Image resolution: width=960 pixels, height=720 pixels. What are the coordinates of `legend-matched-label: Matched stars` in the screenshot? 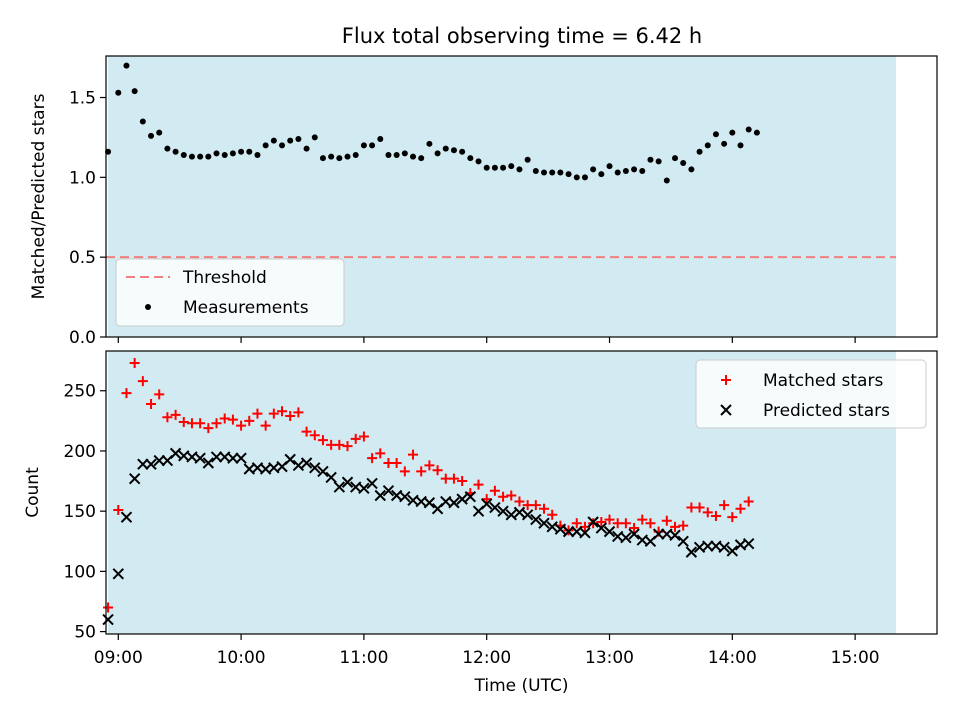 It's located at (823, 381).